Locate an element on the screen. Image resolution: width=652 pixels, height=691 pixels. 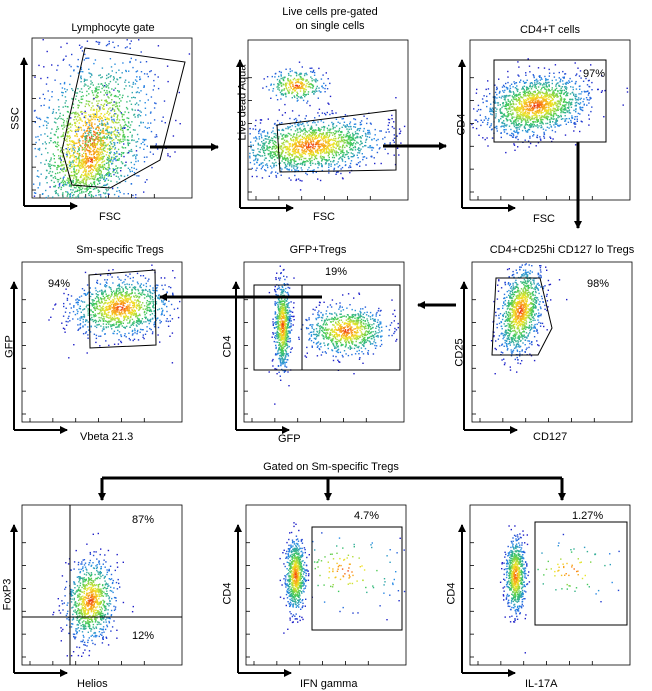
tregs-events is located at coordinates (529, 319).